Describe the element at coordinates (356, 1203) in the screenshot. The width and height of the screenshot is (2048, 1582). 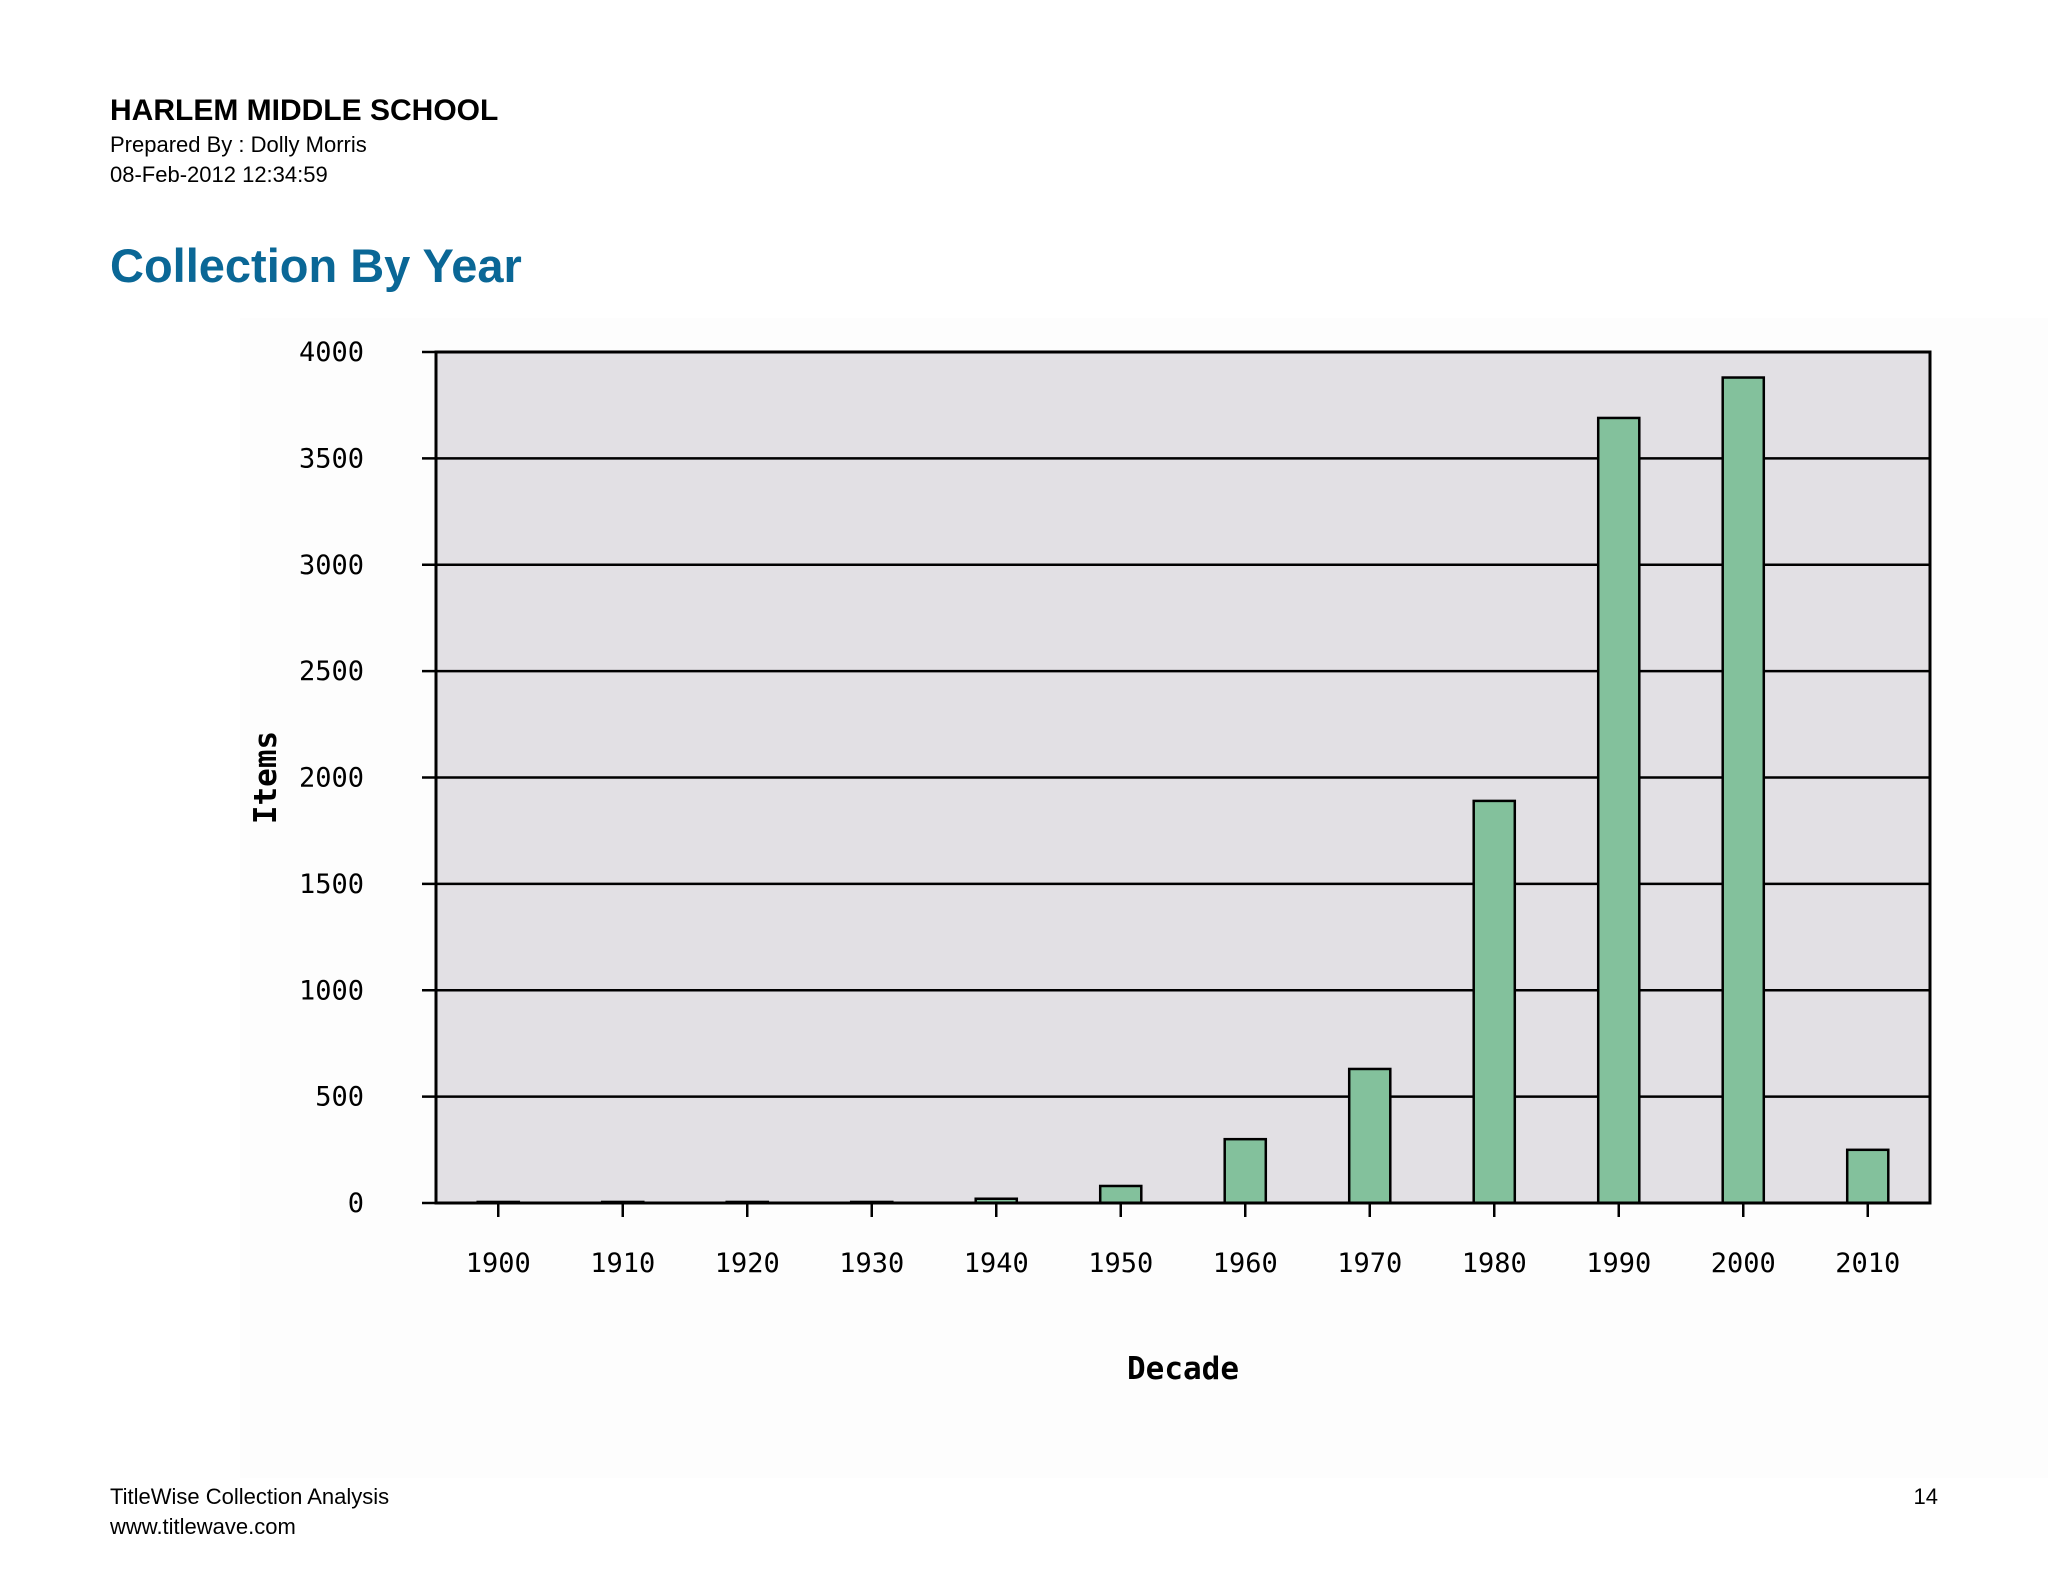
I see `y-tick-label: 0` at that location.